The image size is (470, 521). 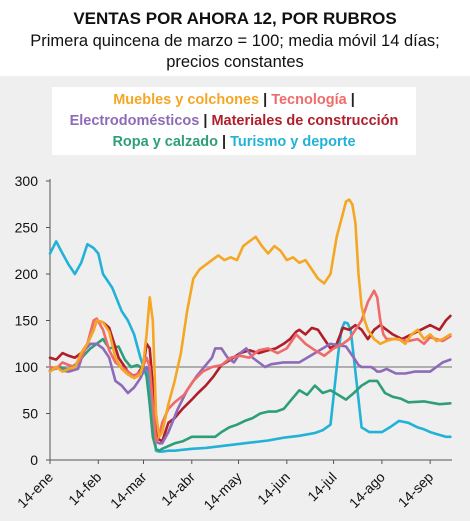 I want to click on y-tick-label: 300, so click(x=27, y=181).